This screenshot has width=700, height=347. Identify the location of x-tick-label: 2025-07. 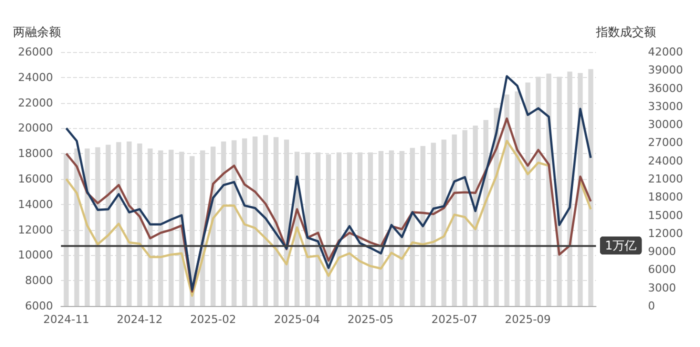
(454, 319).